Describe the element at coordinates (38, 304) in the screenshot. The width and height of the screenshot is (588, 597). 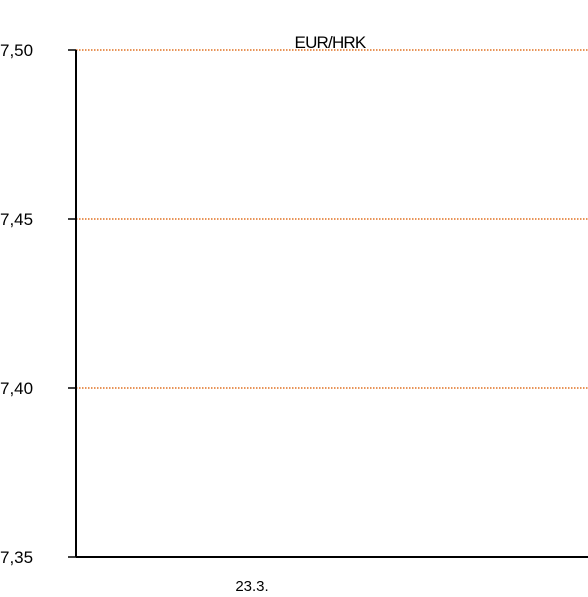
I see `y-axis-ticks: 7,50 7,45 7,40 7,35` at that location.